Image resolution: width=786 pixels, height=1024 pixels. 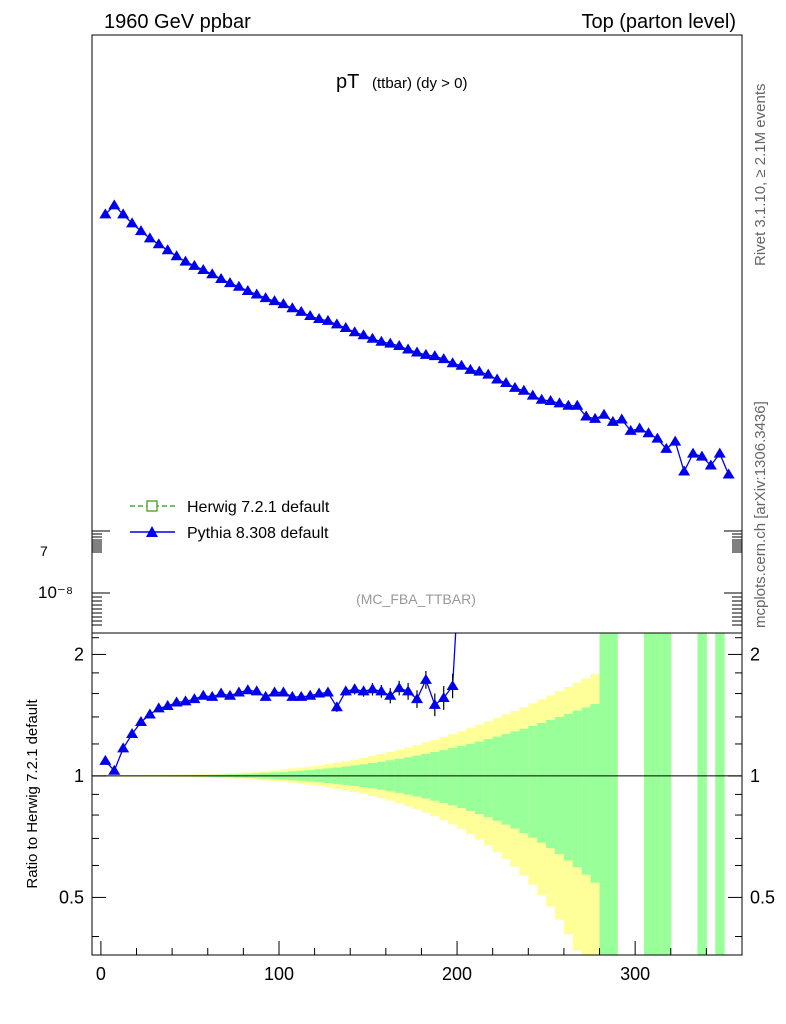 What do you see at coordinates (762, 897) in the screenshot?
I see `y-tick-label-right: 0.5` at bounding box center [762, 897].